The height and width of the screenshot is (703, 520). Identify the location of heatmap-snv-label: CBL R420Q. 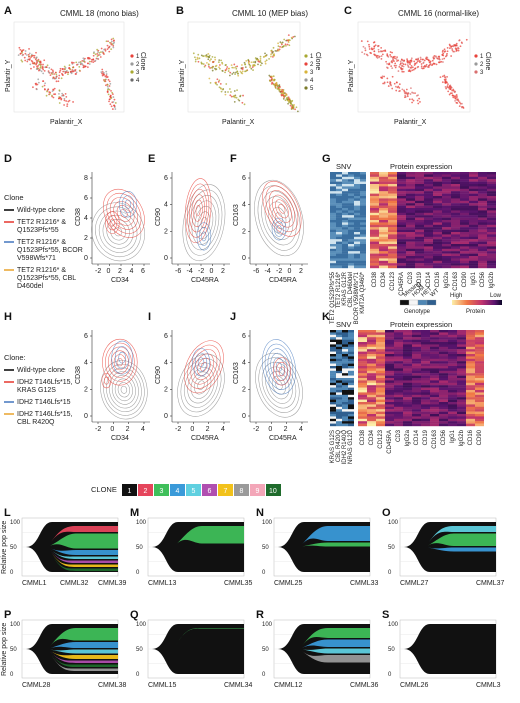
(339, 446).